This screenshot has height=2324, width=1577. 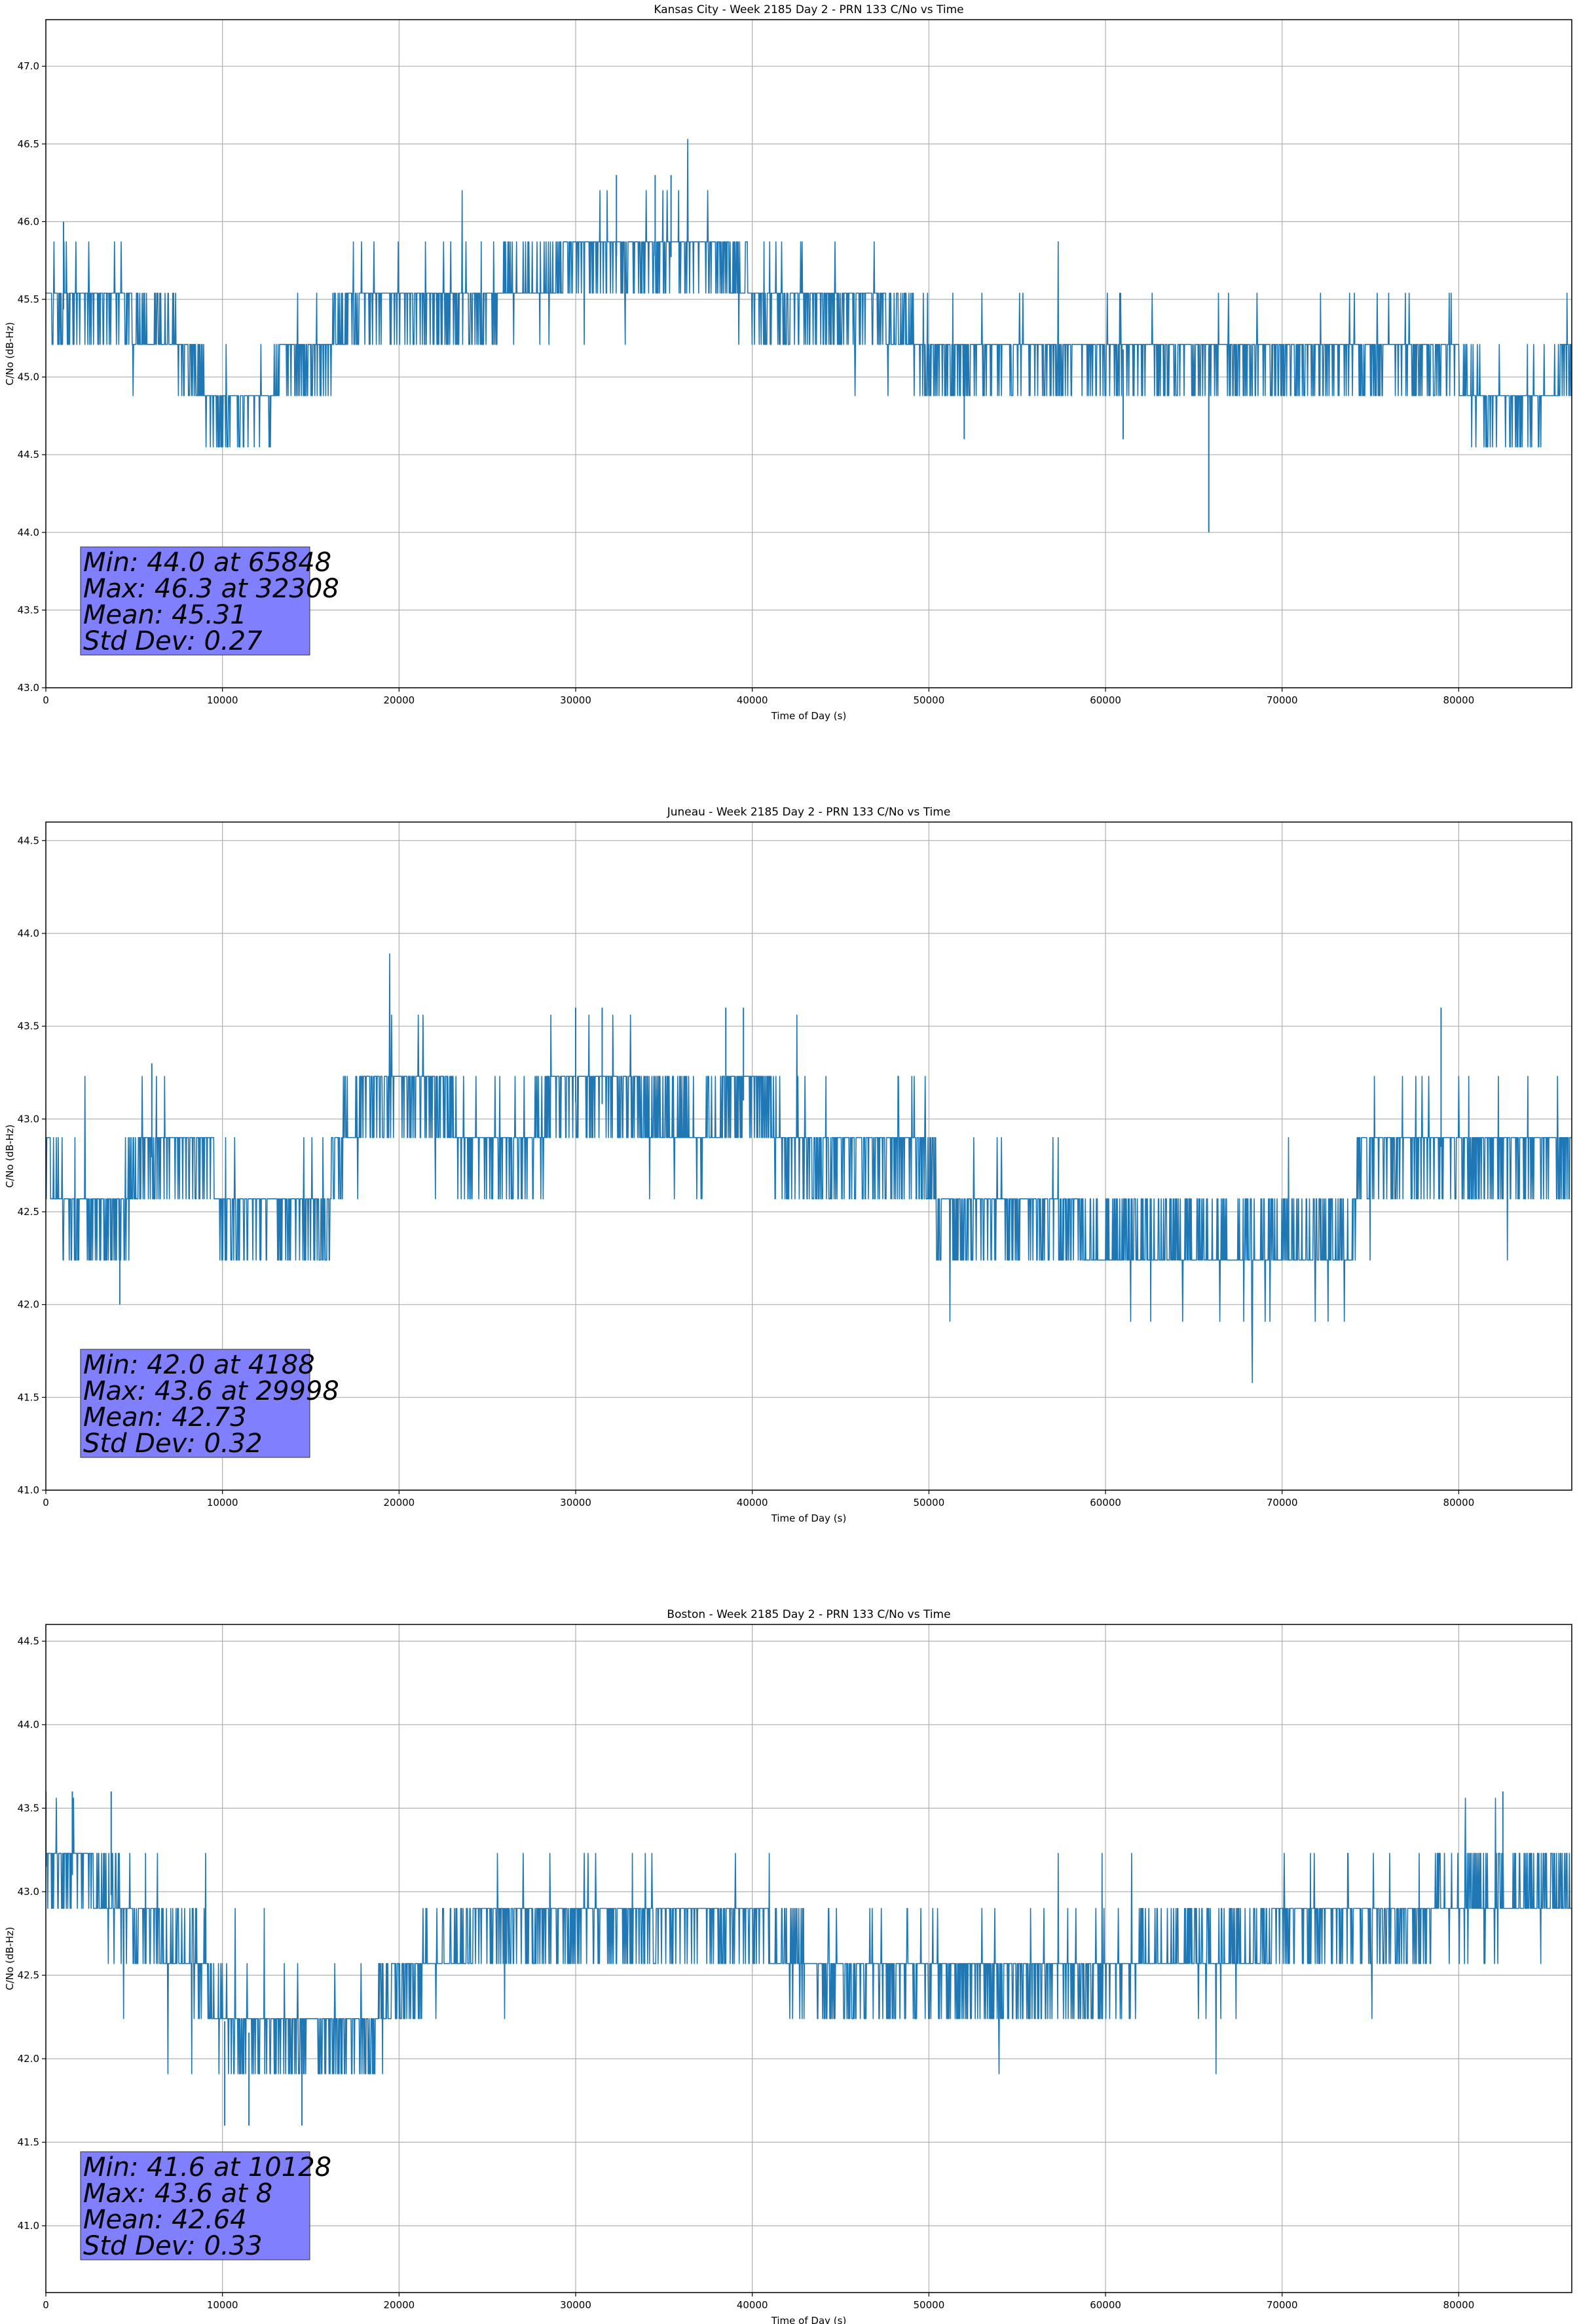 What do you see at coordinates (173, 2246) in the screenshot?
I see `stat-std-dev: Std Dev: 0.33` at bounding box center [173, 2246].